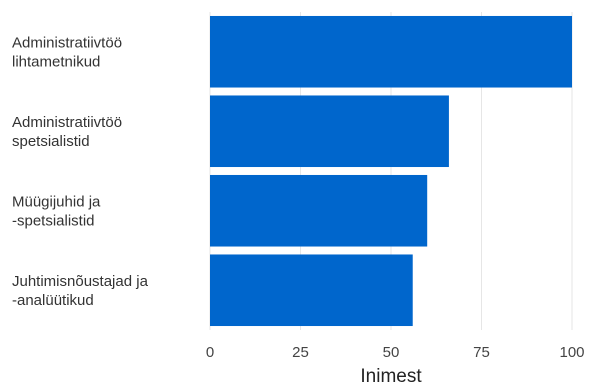  Describe the element at coordinates (571, 352) in the screenshot. I see `x-tick-label: 100` at that location.